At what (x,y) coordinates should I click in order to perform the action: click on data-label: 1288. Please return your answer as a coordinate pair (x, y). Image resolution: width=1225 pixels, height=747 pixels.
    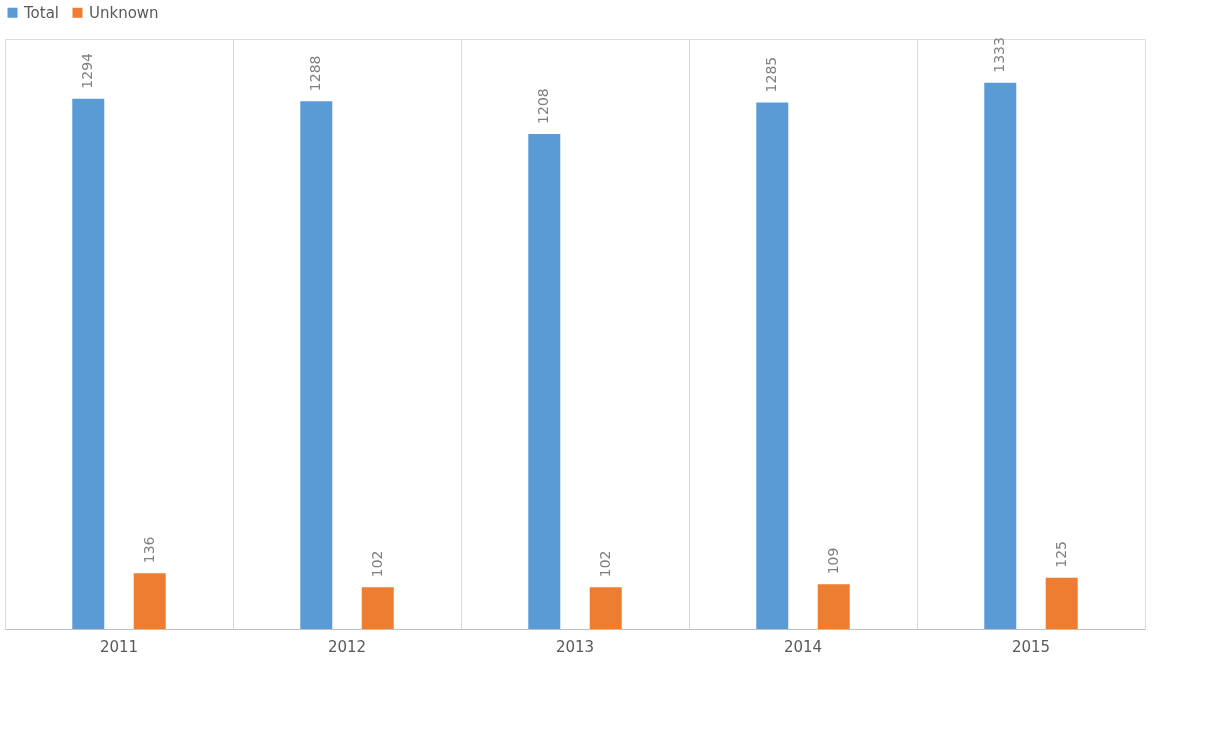
    Looking at the image, I should click on (315, 73).